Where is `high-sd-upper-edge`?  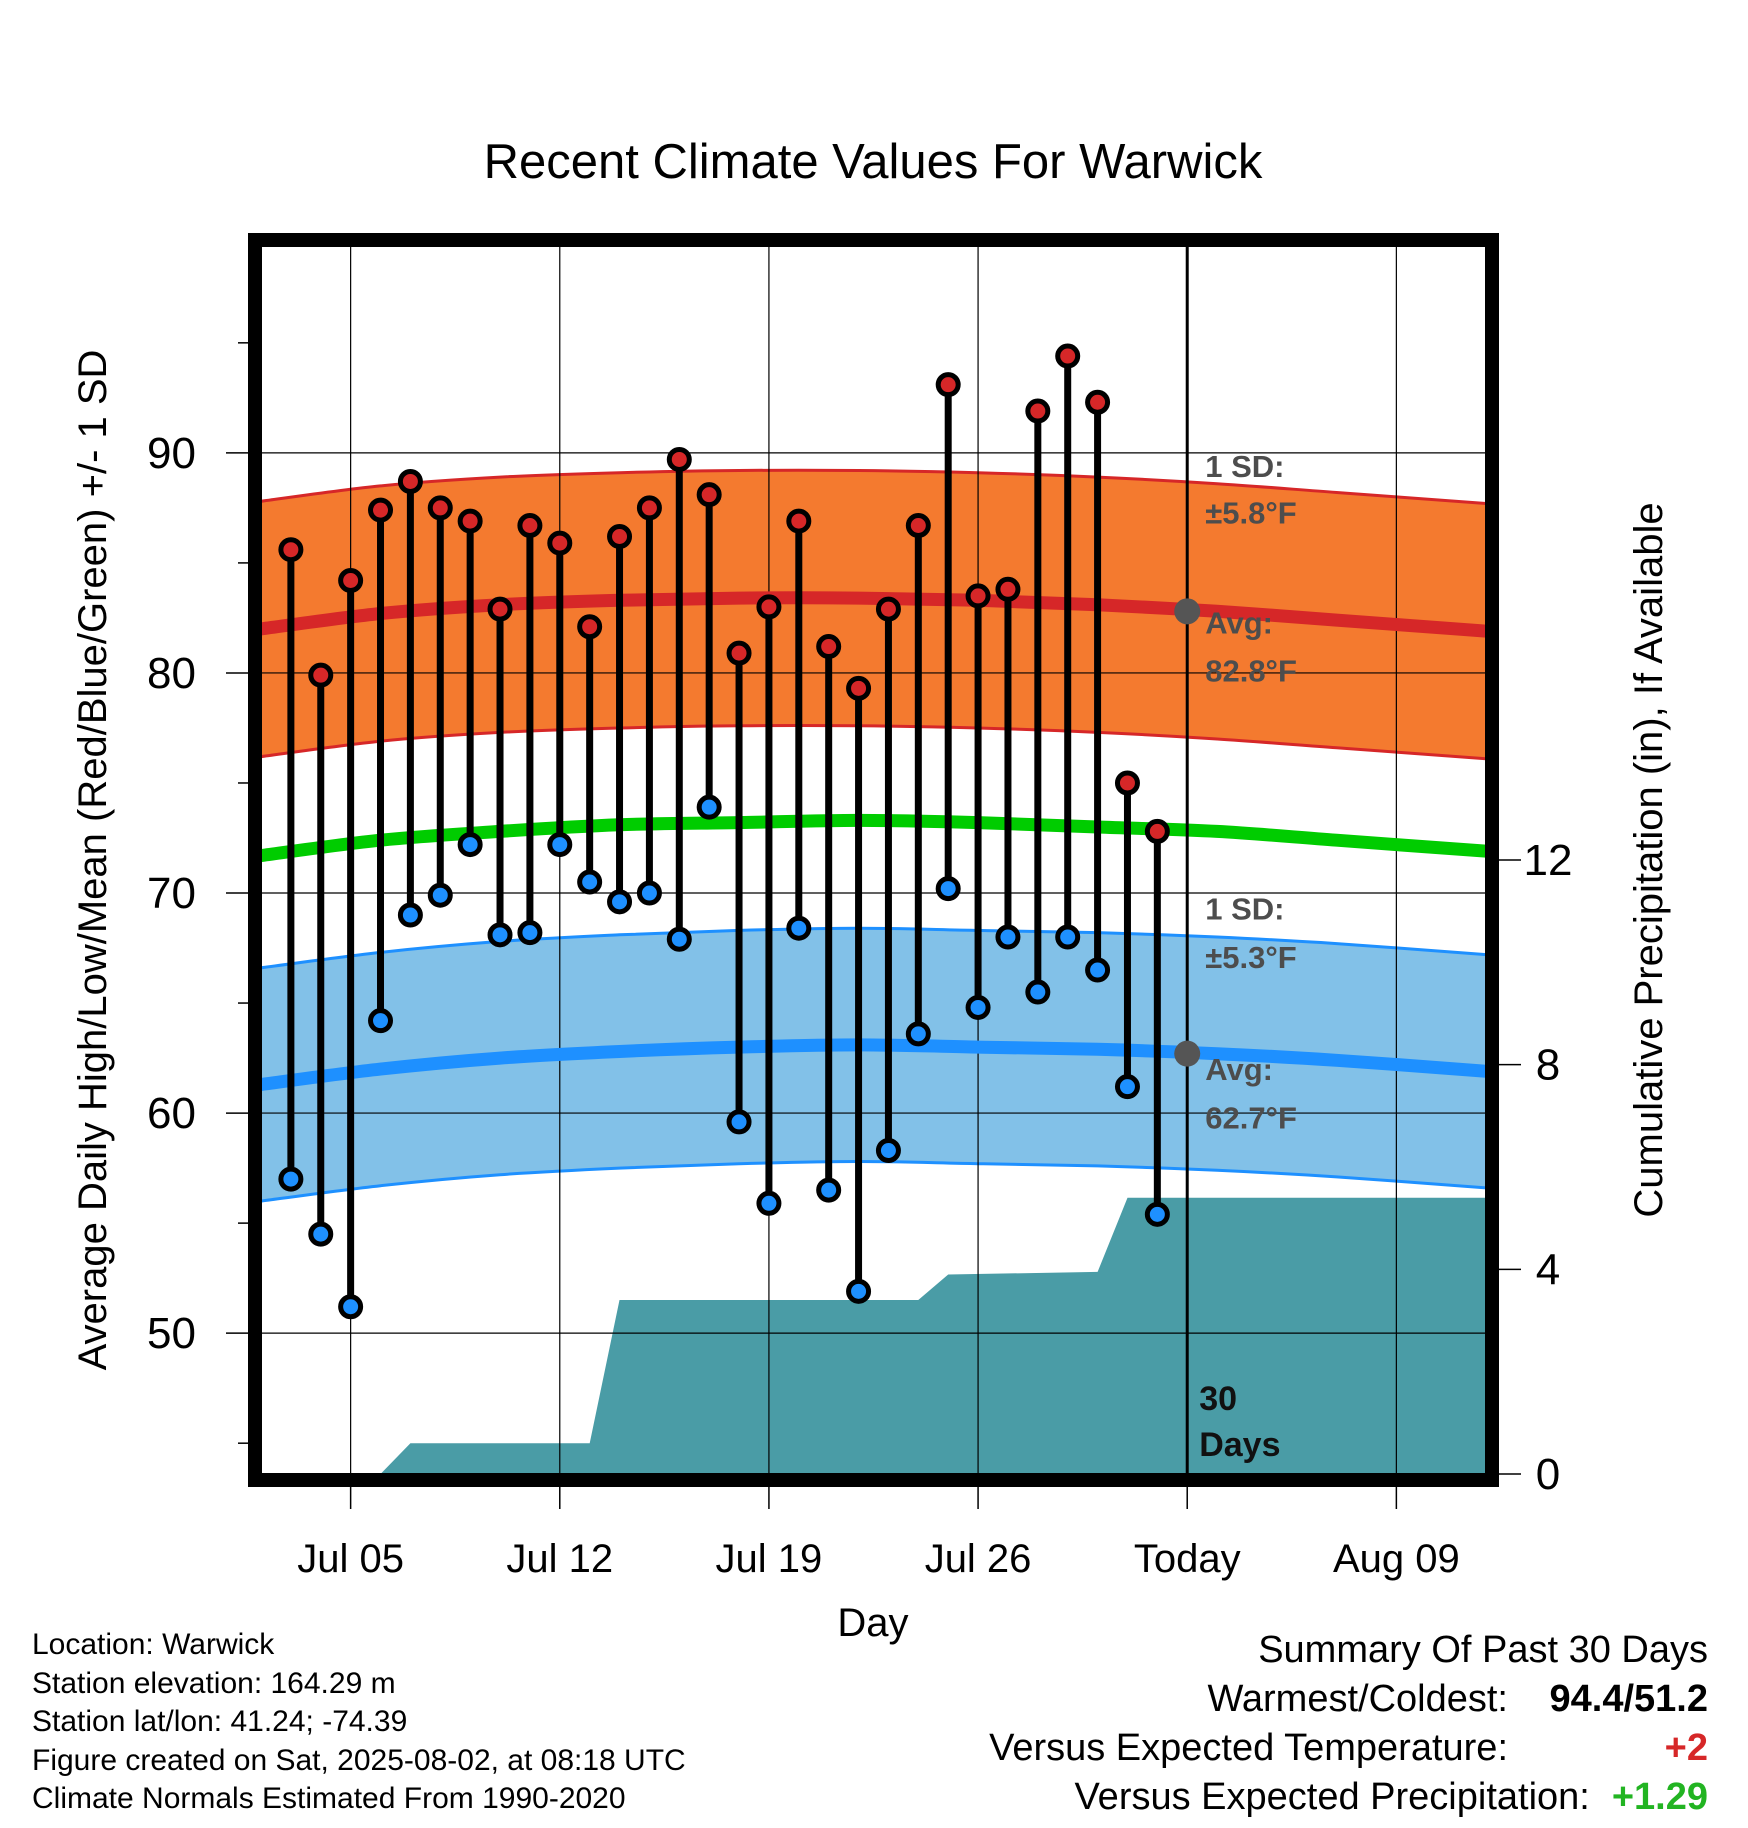 high-sd-upper-edge is located at coordinates (873, 486).